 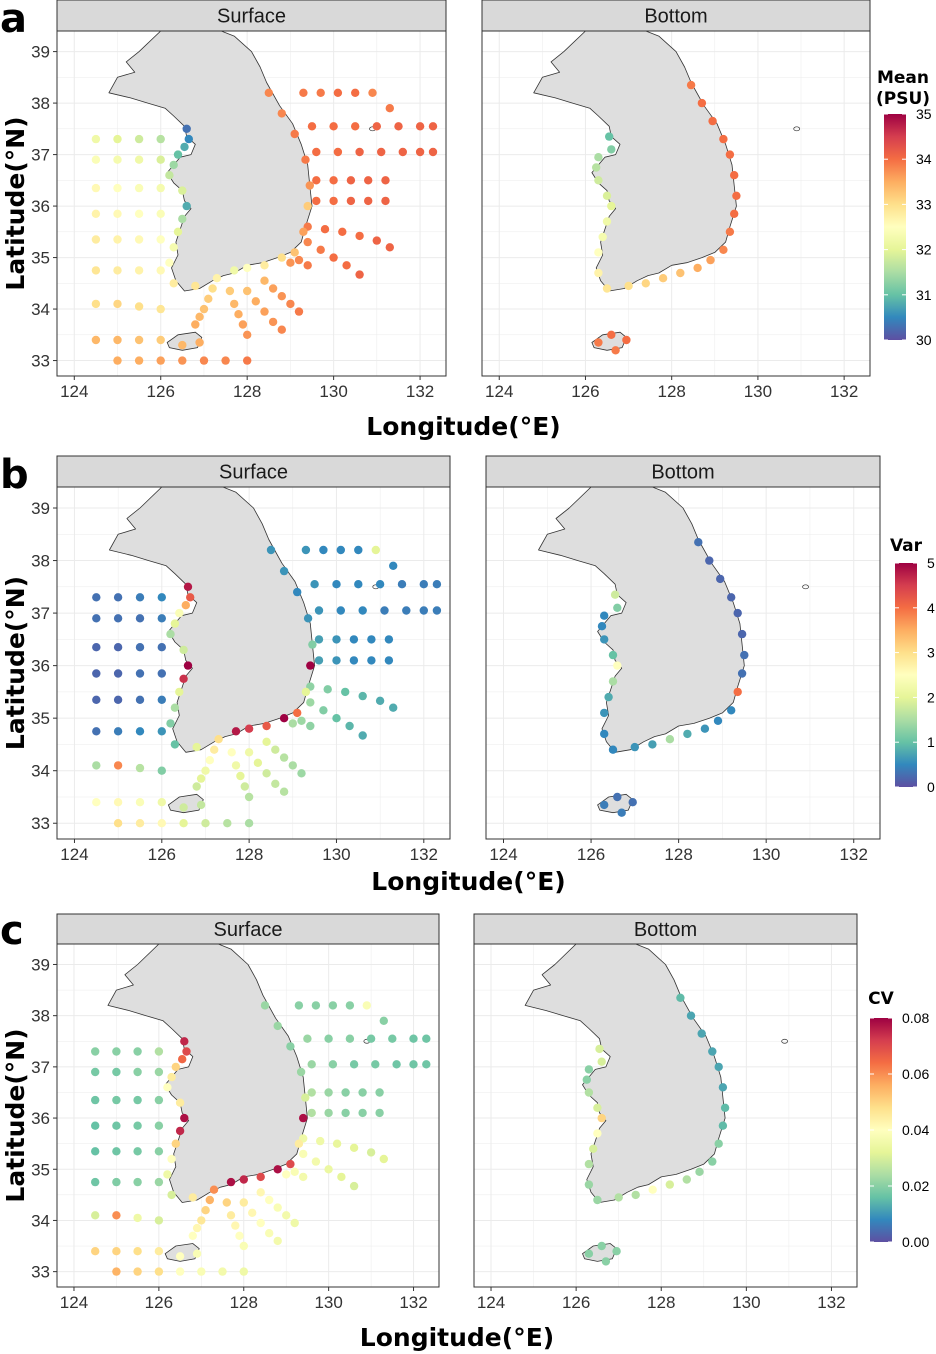 I want to click on x-axis-title: Longitude(°E), so click(x=457, y=1337).